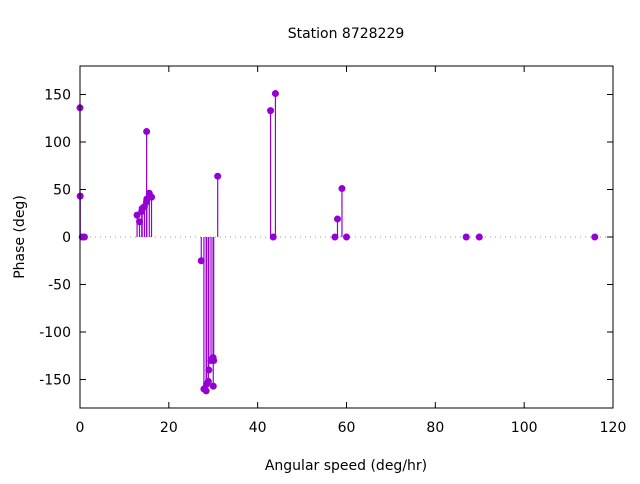 The image size is (640, 484). I want to click on x-tick-label: 120, so click(613, 428).